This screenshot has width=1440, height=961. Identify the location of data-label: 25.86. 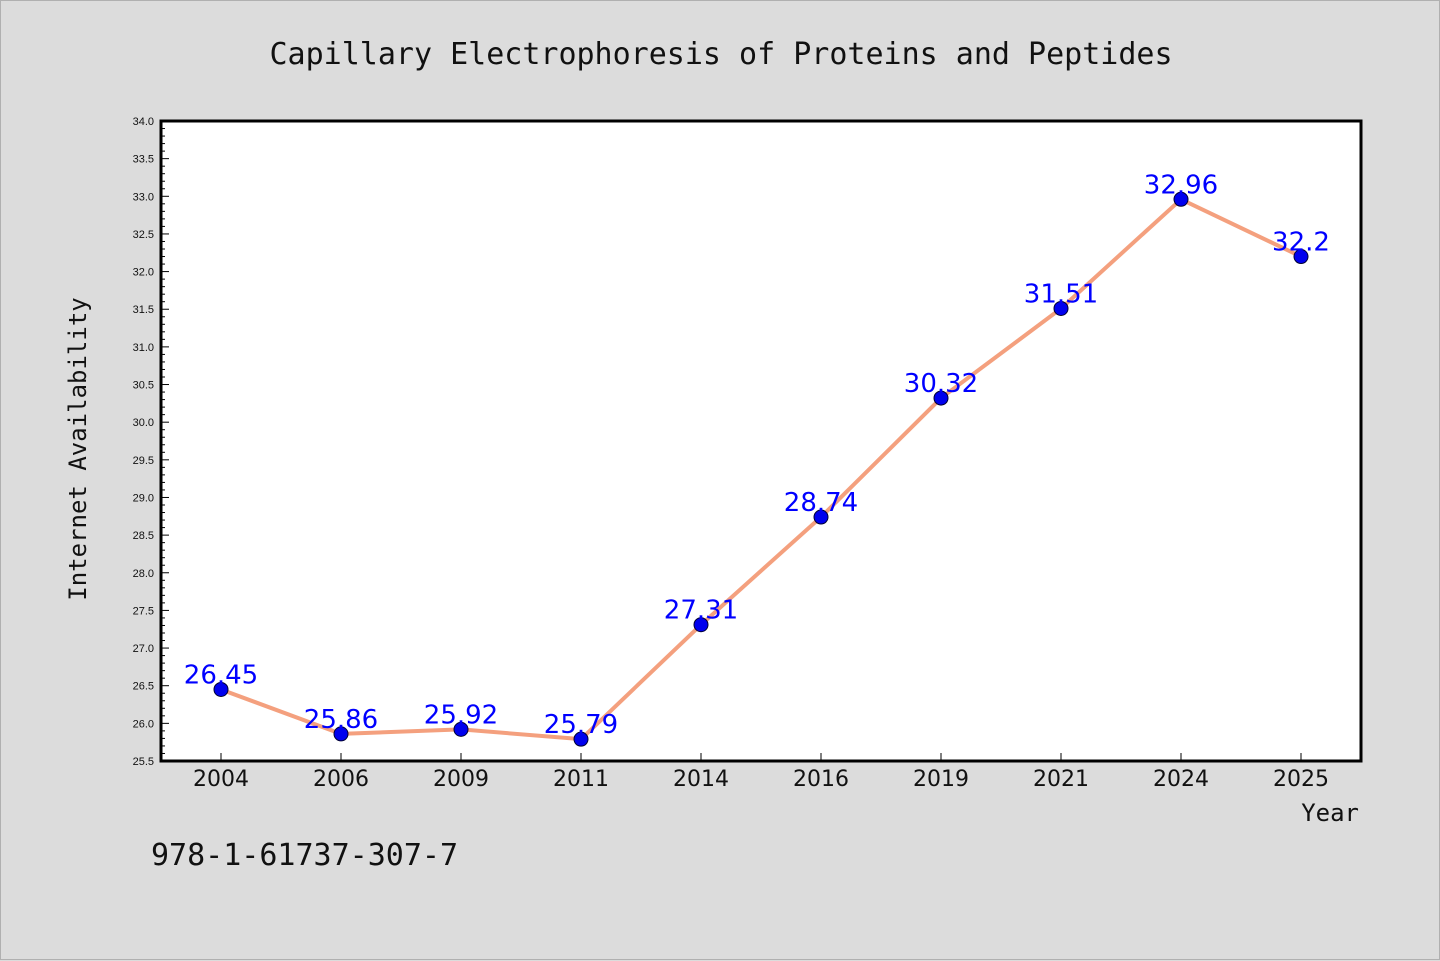
(341, 720).